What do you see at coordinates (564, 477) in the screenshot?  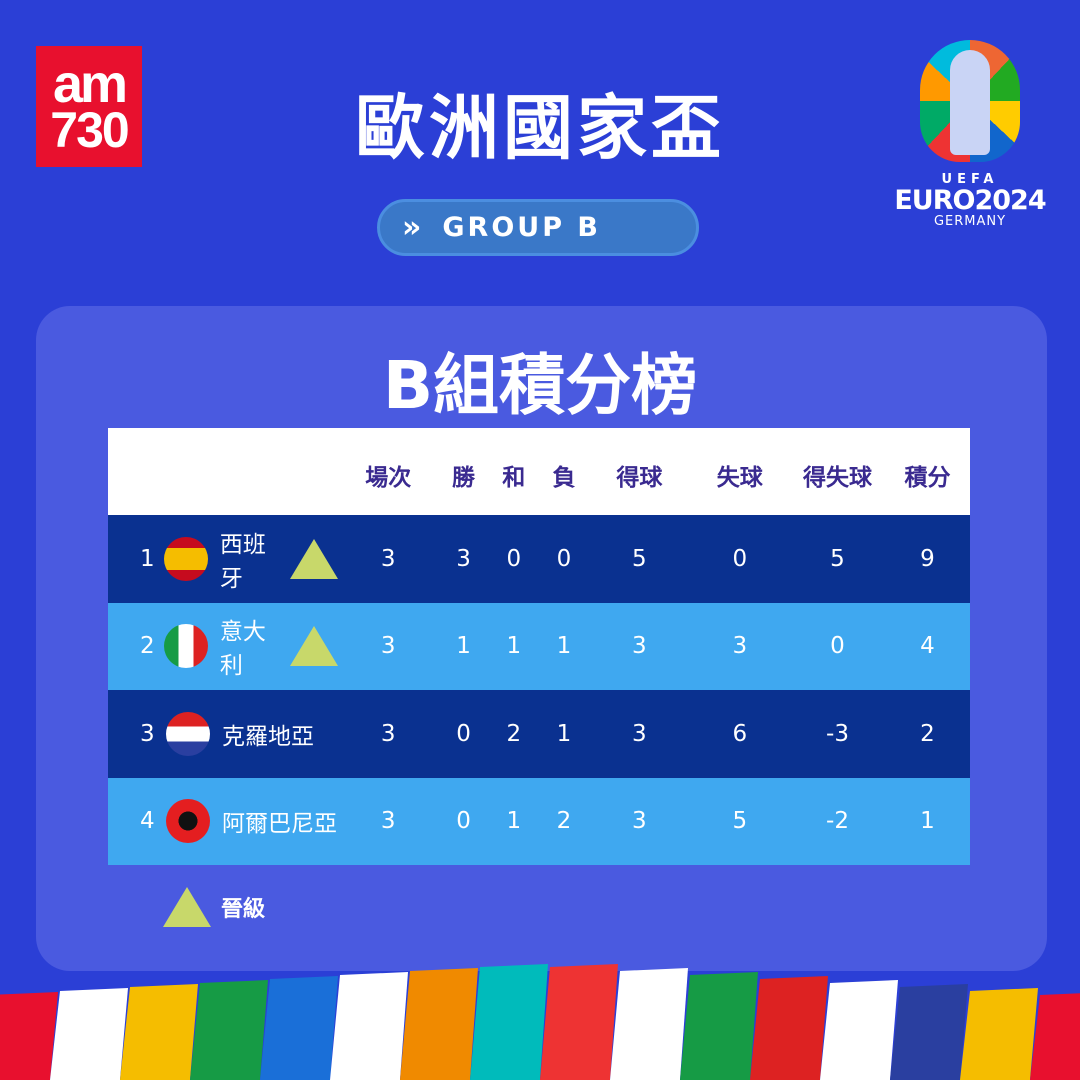 I see `col-lost: 負` at bounding box center [564, 477].